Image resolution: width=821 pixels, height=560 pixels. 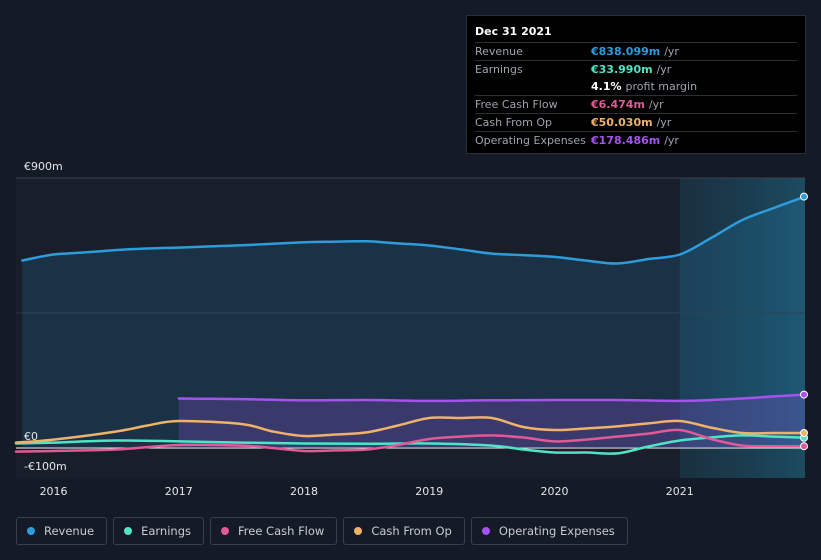 I want to click on tooltip-date: Dec 31 2021, so click(x=513, y=31).